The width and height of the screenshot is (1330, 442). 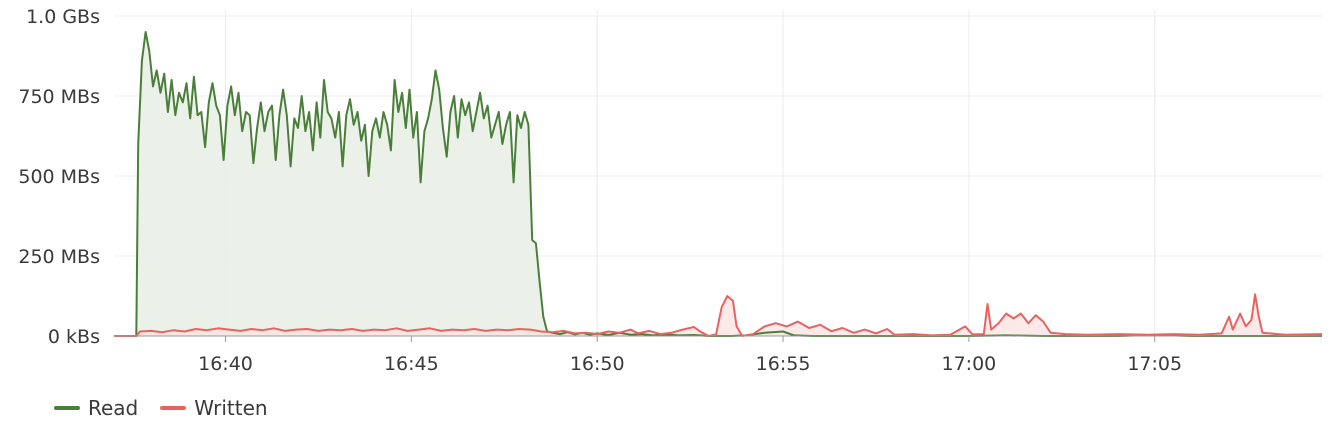 What do you see at coordinates (231, 408) in the screenshot?
I see `legend-label-written: Written` at bounding box center [231, 408].